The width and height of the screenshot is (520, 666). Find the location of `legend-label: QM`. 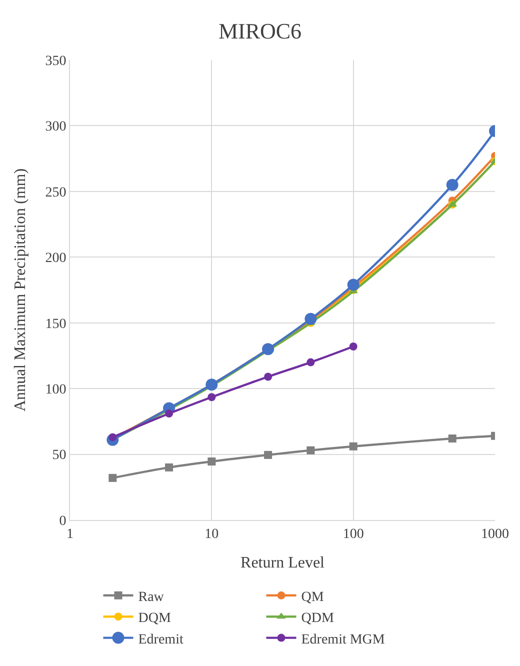

legend-label: QM is located at coordinates (312, 597).